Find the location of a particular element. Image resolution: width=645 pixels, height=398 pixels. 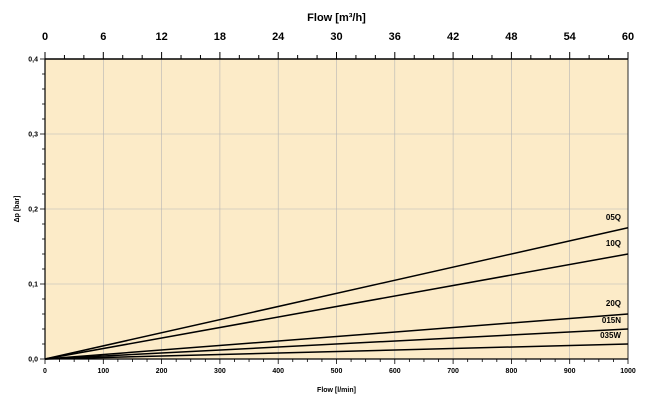

top-axis-tick-label: 0 is located at coordinates (45, 37).